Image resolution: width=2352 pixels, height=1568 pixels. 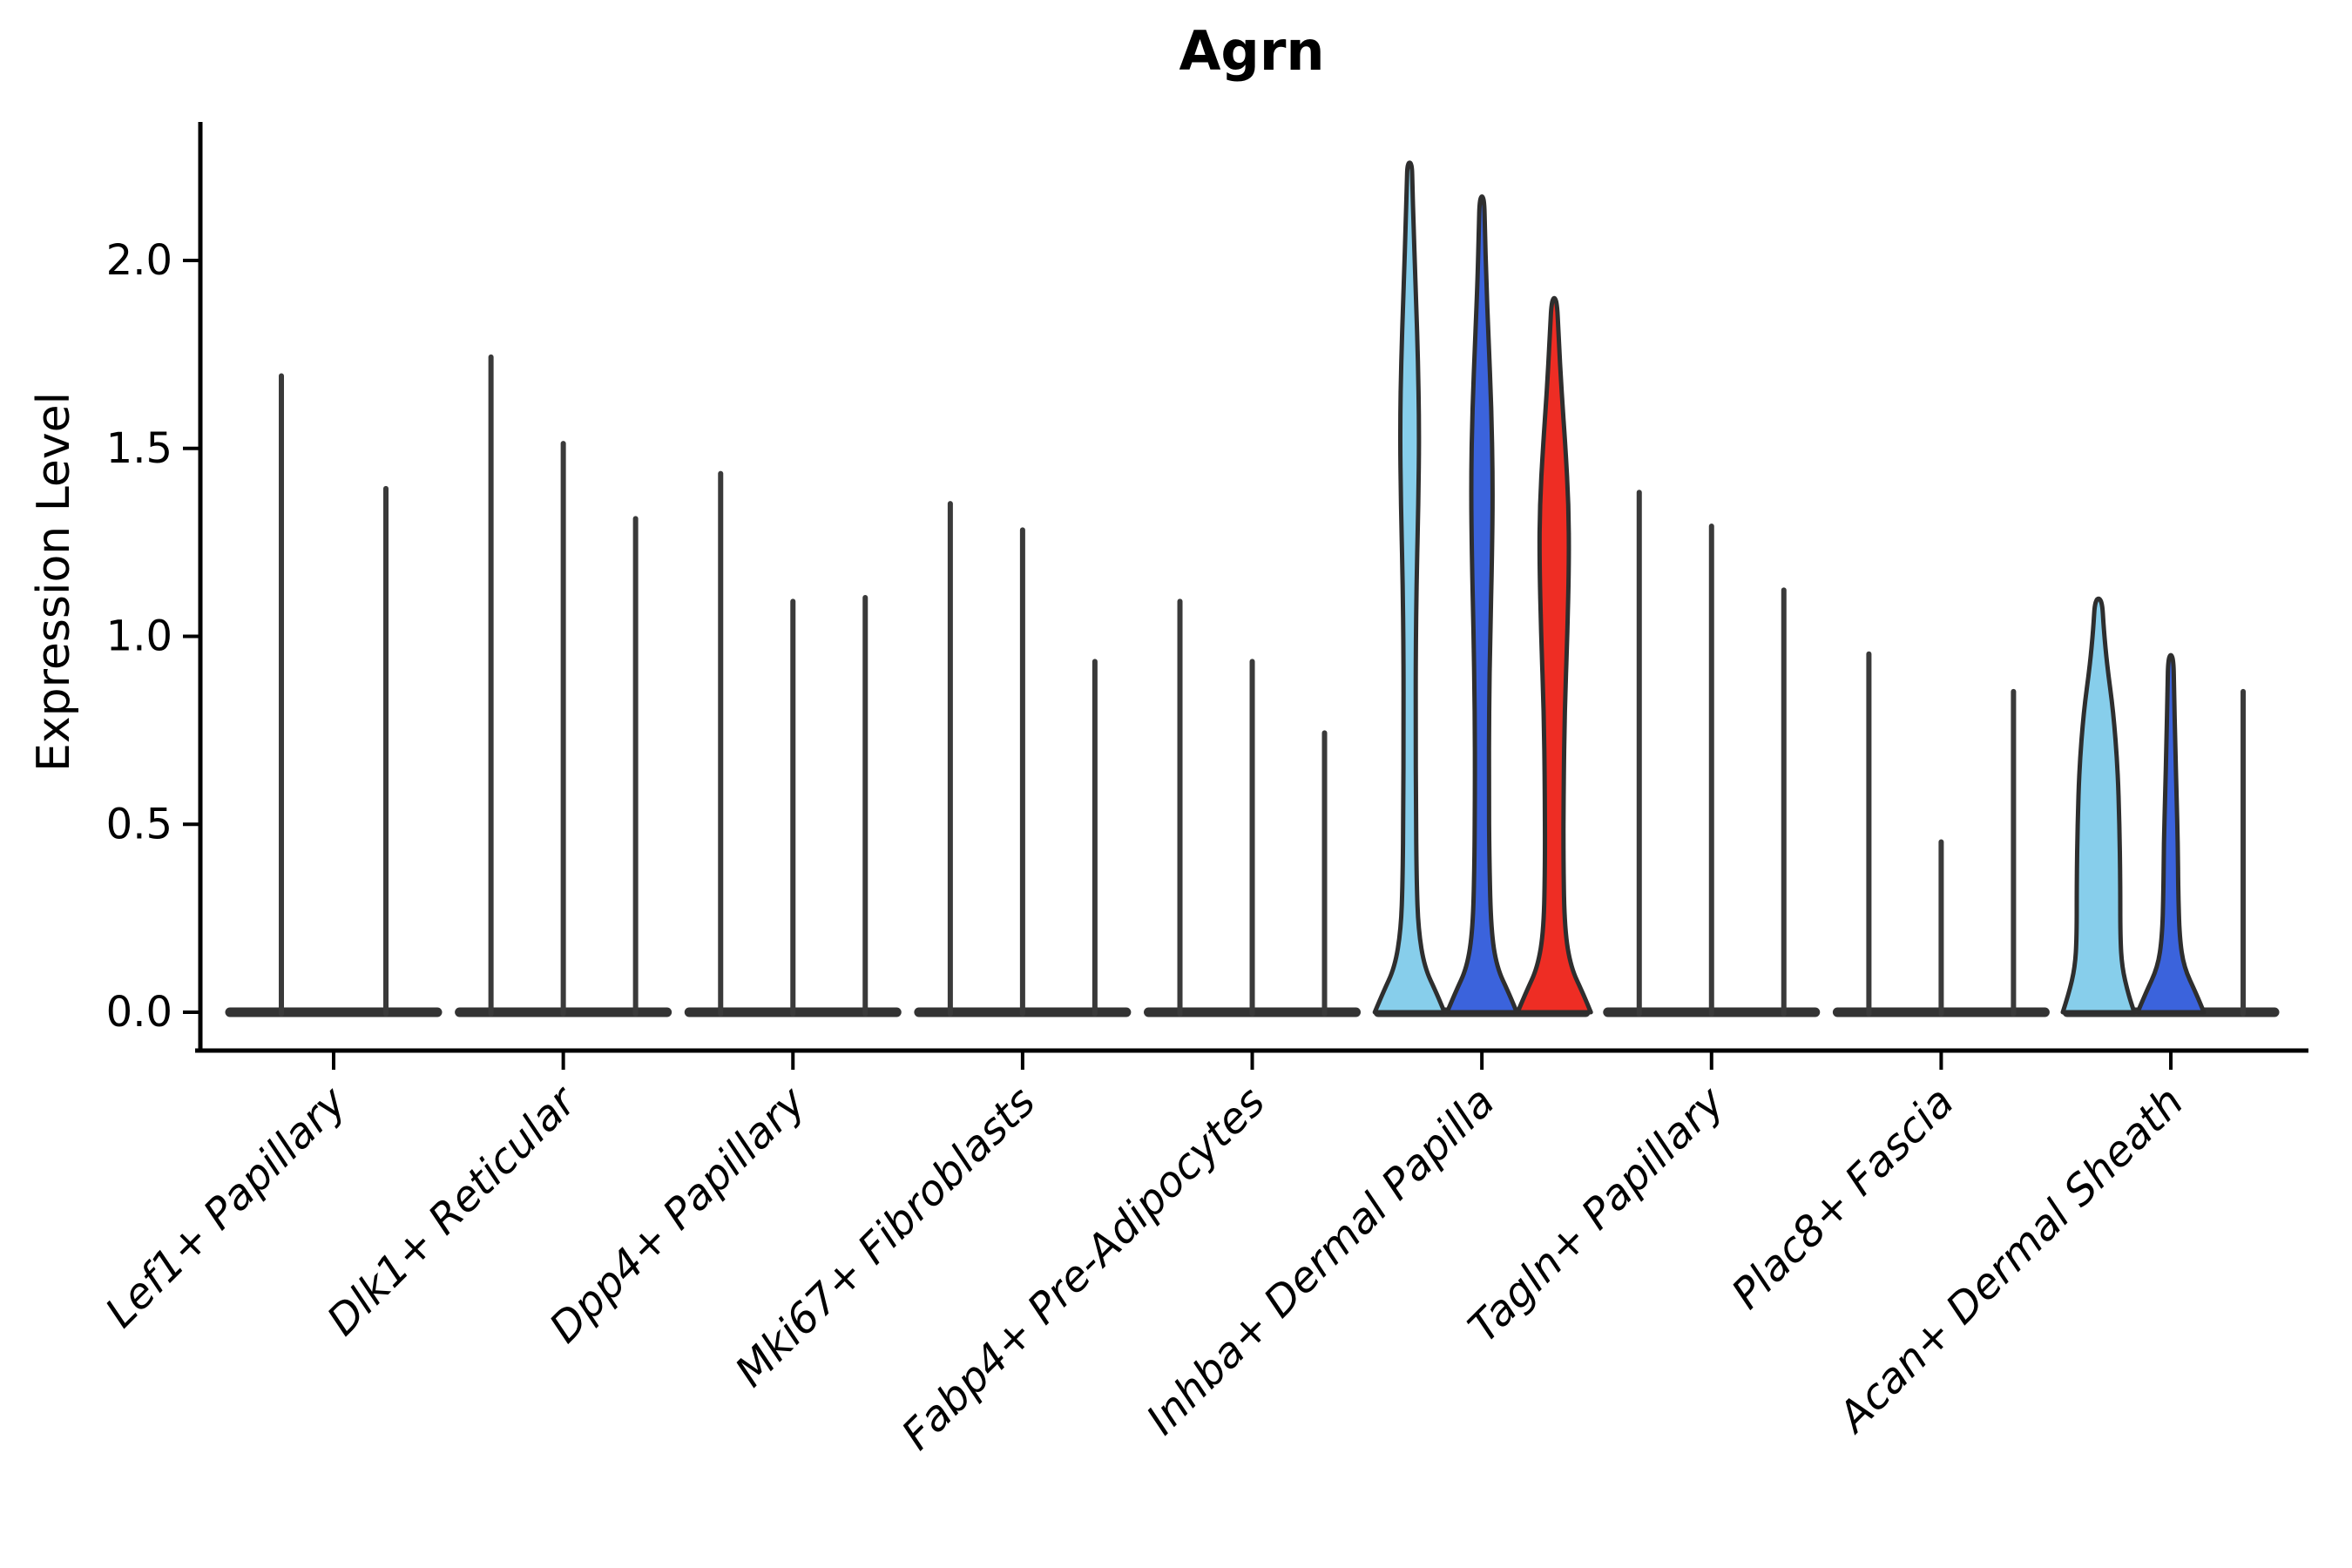 What do you see at coordinates (226, 1207) in the screenshot?
I see `x-tick-label: Lef1+ Papillary` at bounding box center [226, 1207].